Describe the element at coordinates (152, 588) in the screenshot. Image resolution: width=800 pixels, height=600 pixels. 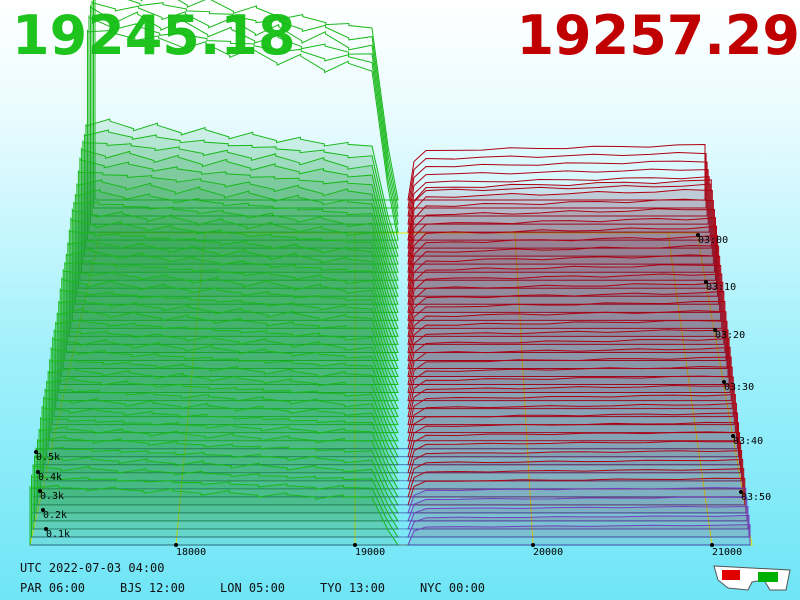
I see `city-clock: BJS 12:00` at that location.